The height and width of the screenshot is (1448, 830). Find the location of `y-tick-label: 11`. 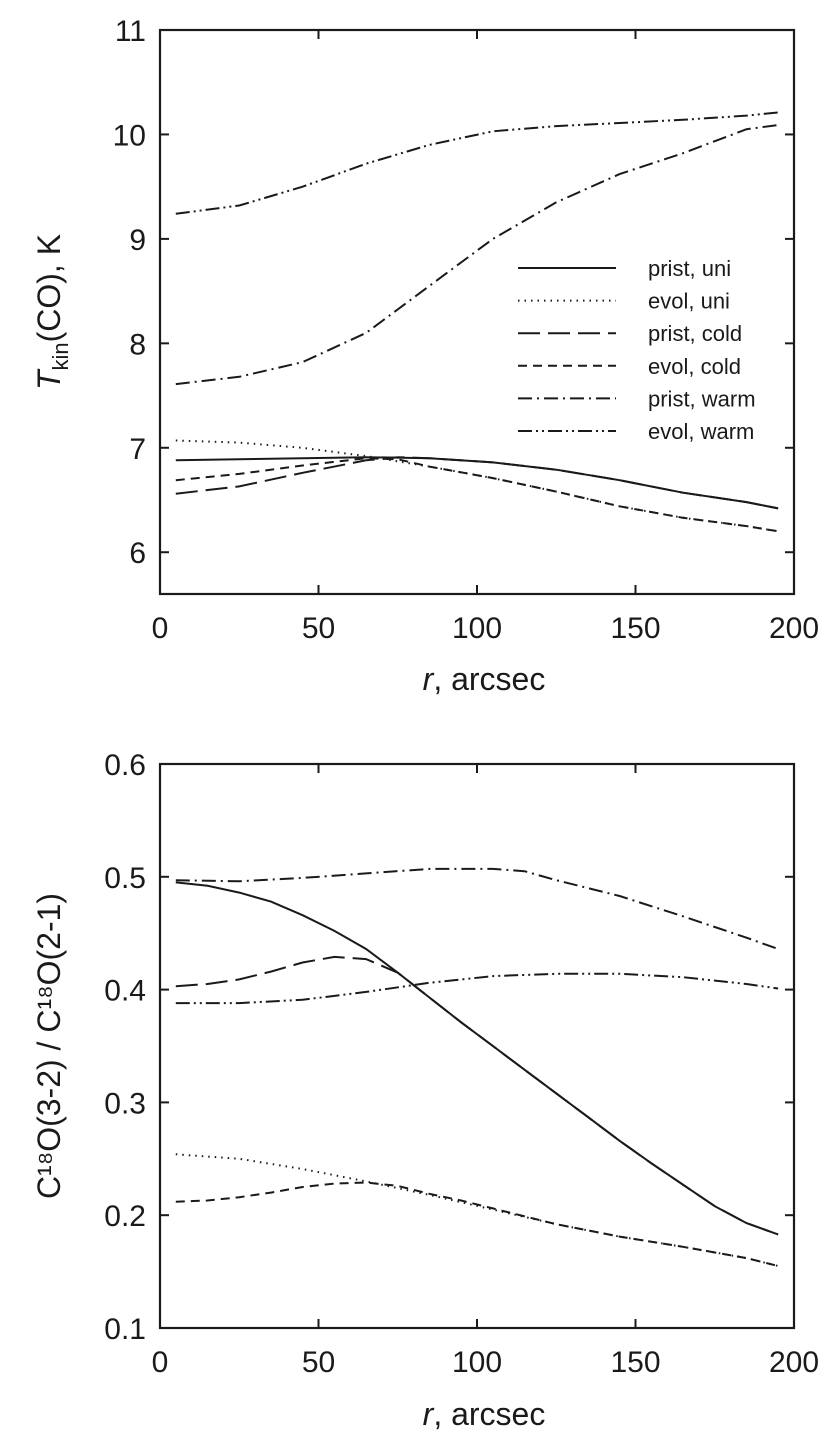

y-tick-label: 11 is located at coordinates (130, 31).